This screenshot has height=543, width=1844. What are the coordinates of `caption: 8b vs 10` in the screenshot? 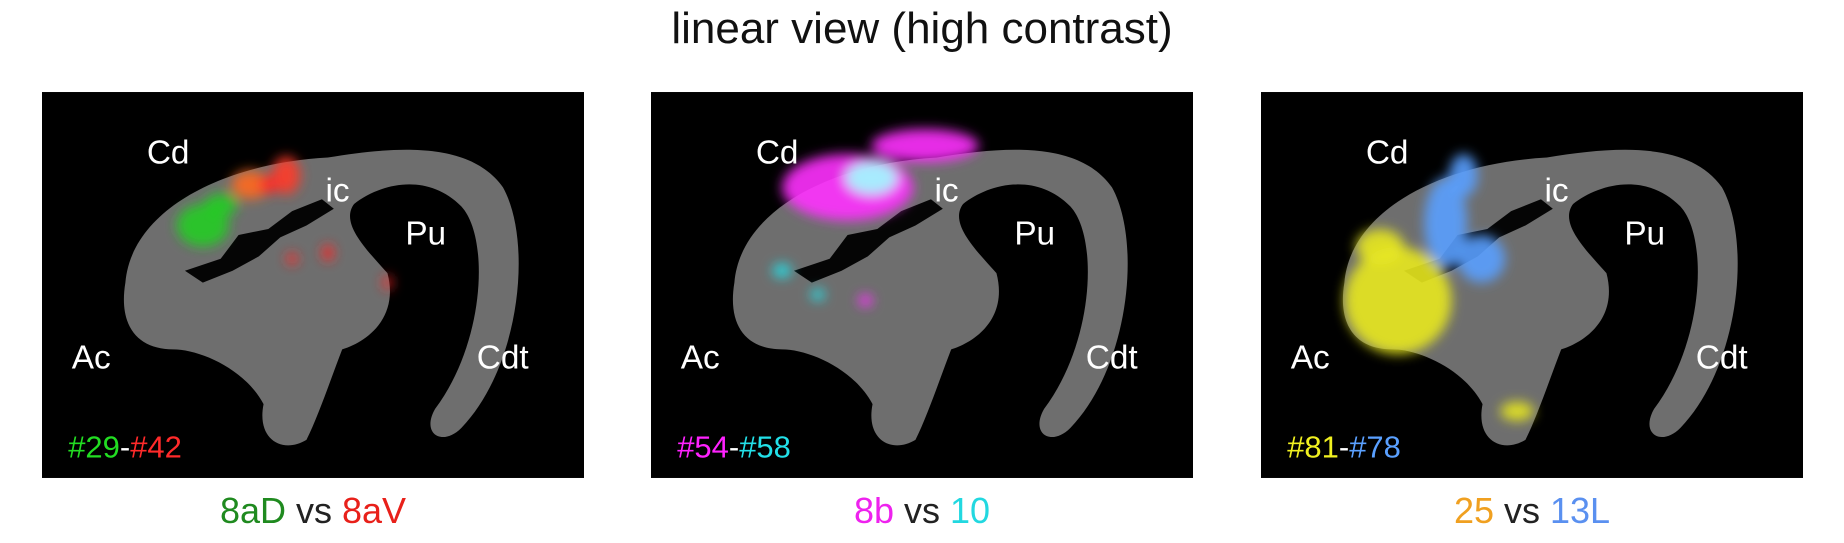 It's located at (922, 511).